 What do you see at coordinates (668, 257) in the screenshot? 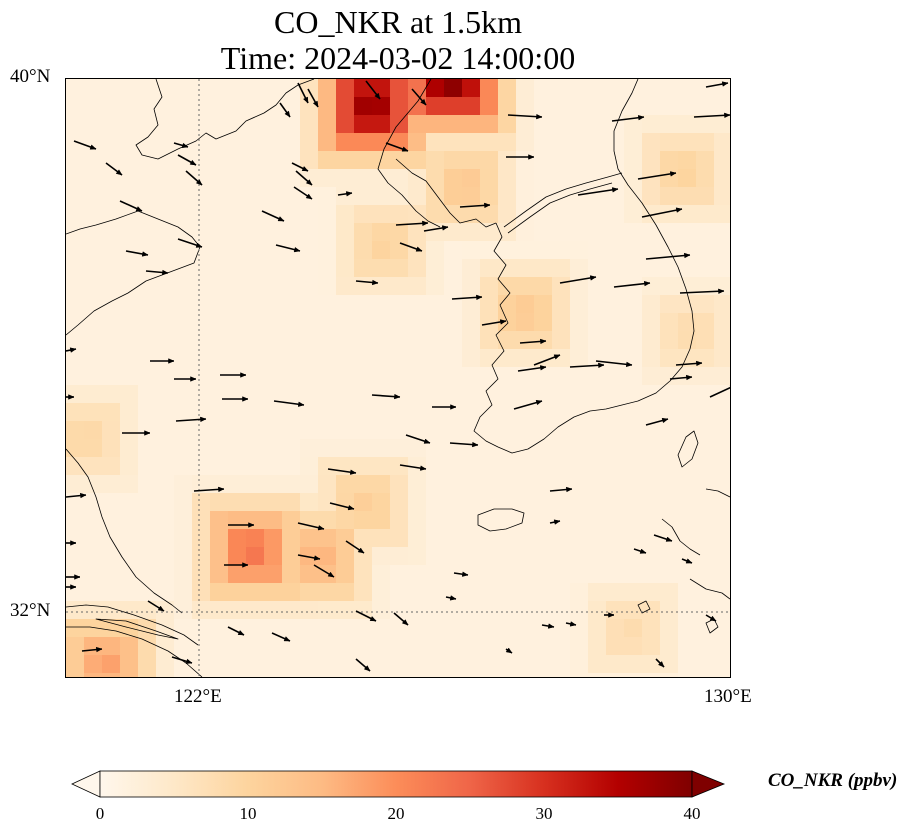
I see `wind-arrow-shaft` at bounding box center [668, 257].